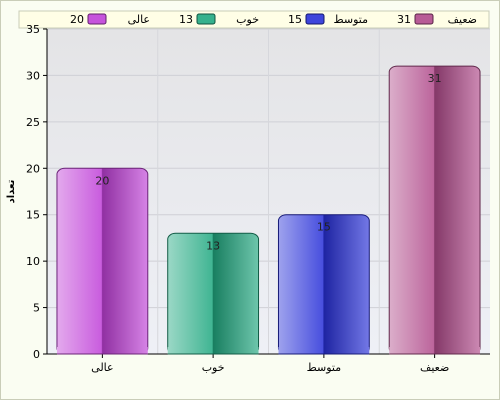 Image resolution: width=500 pixels, height=400 pixels. I want to click on legend-label: ضعیف, so click(462, 19).